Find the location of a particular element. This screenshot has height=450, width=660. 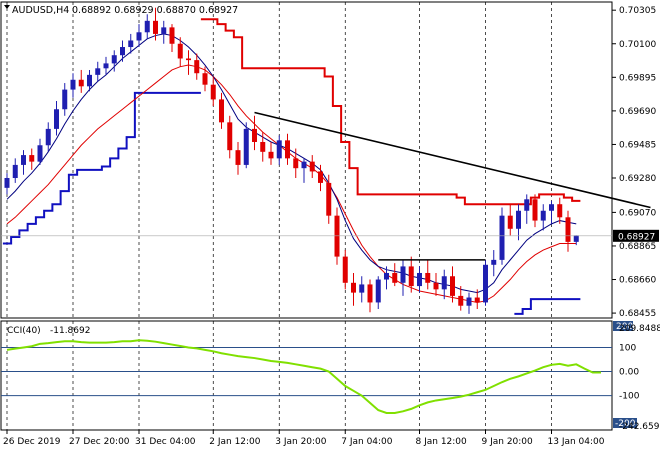

cci-bottom-value: -242.6591 is located at coordinates (639, 427).